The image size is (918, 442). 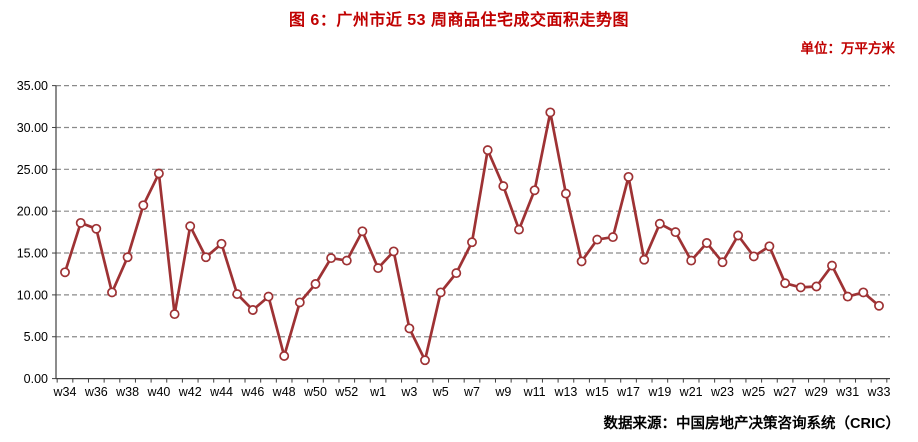 What do you see at coordinates (252, 392) in the screenshot?
I see `x-axis-tick-label: w46` at bounding box center [252, 392].